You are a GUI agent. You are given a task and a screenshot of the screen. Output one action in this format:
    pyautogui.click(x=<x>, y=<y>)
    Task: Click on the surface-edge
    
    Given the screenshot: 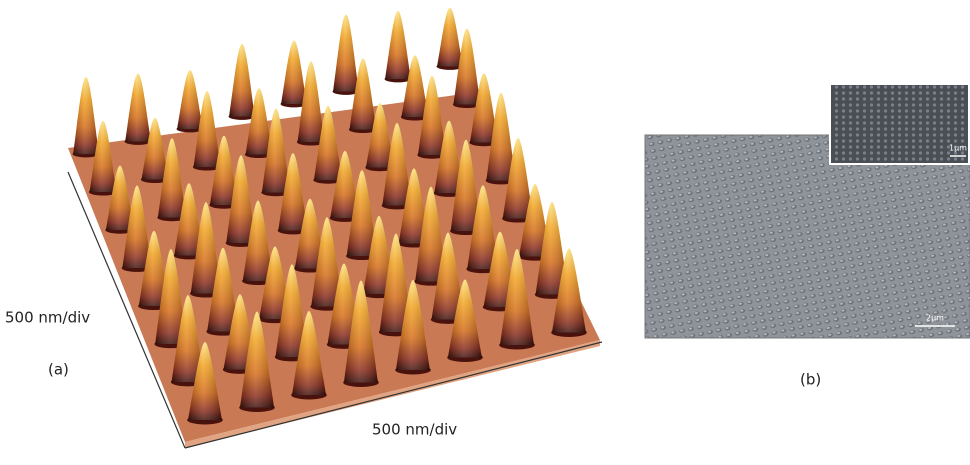 What is the action you would take?
    pyautogui.click(x=392, y=394)
    